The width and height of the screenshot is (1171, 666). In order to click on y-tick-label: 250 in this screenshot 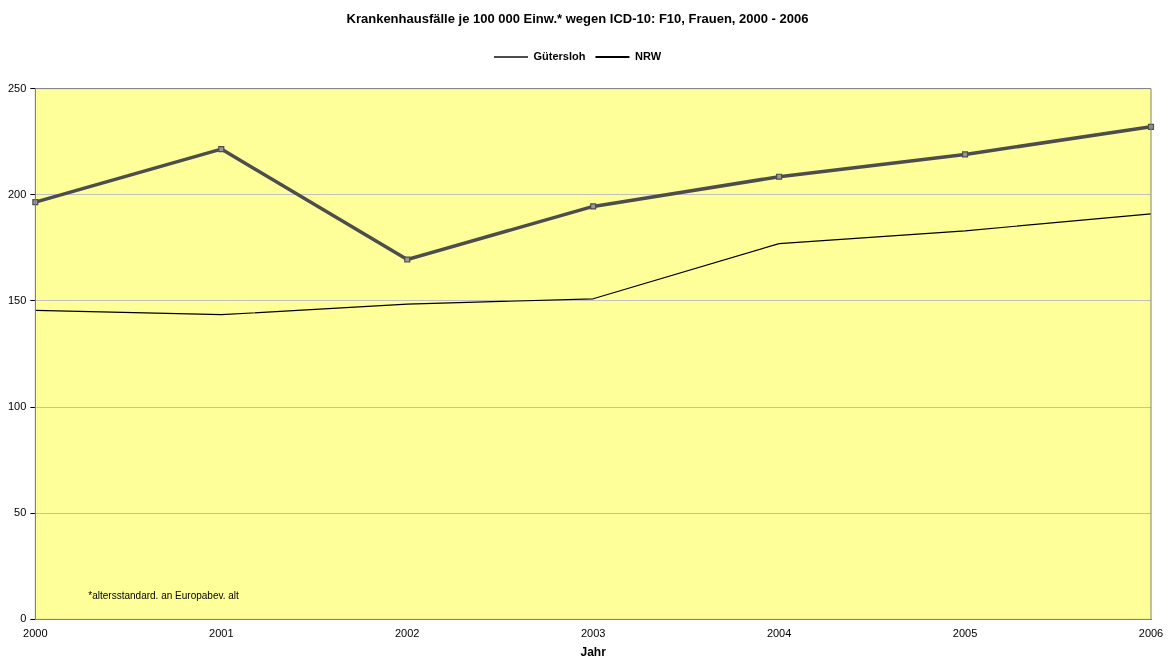, I will do `click(17, 87)`.